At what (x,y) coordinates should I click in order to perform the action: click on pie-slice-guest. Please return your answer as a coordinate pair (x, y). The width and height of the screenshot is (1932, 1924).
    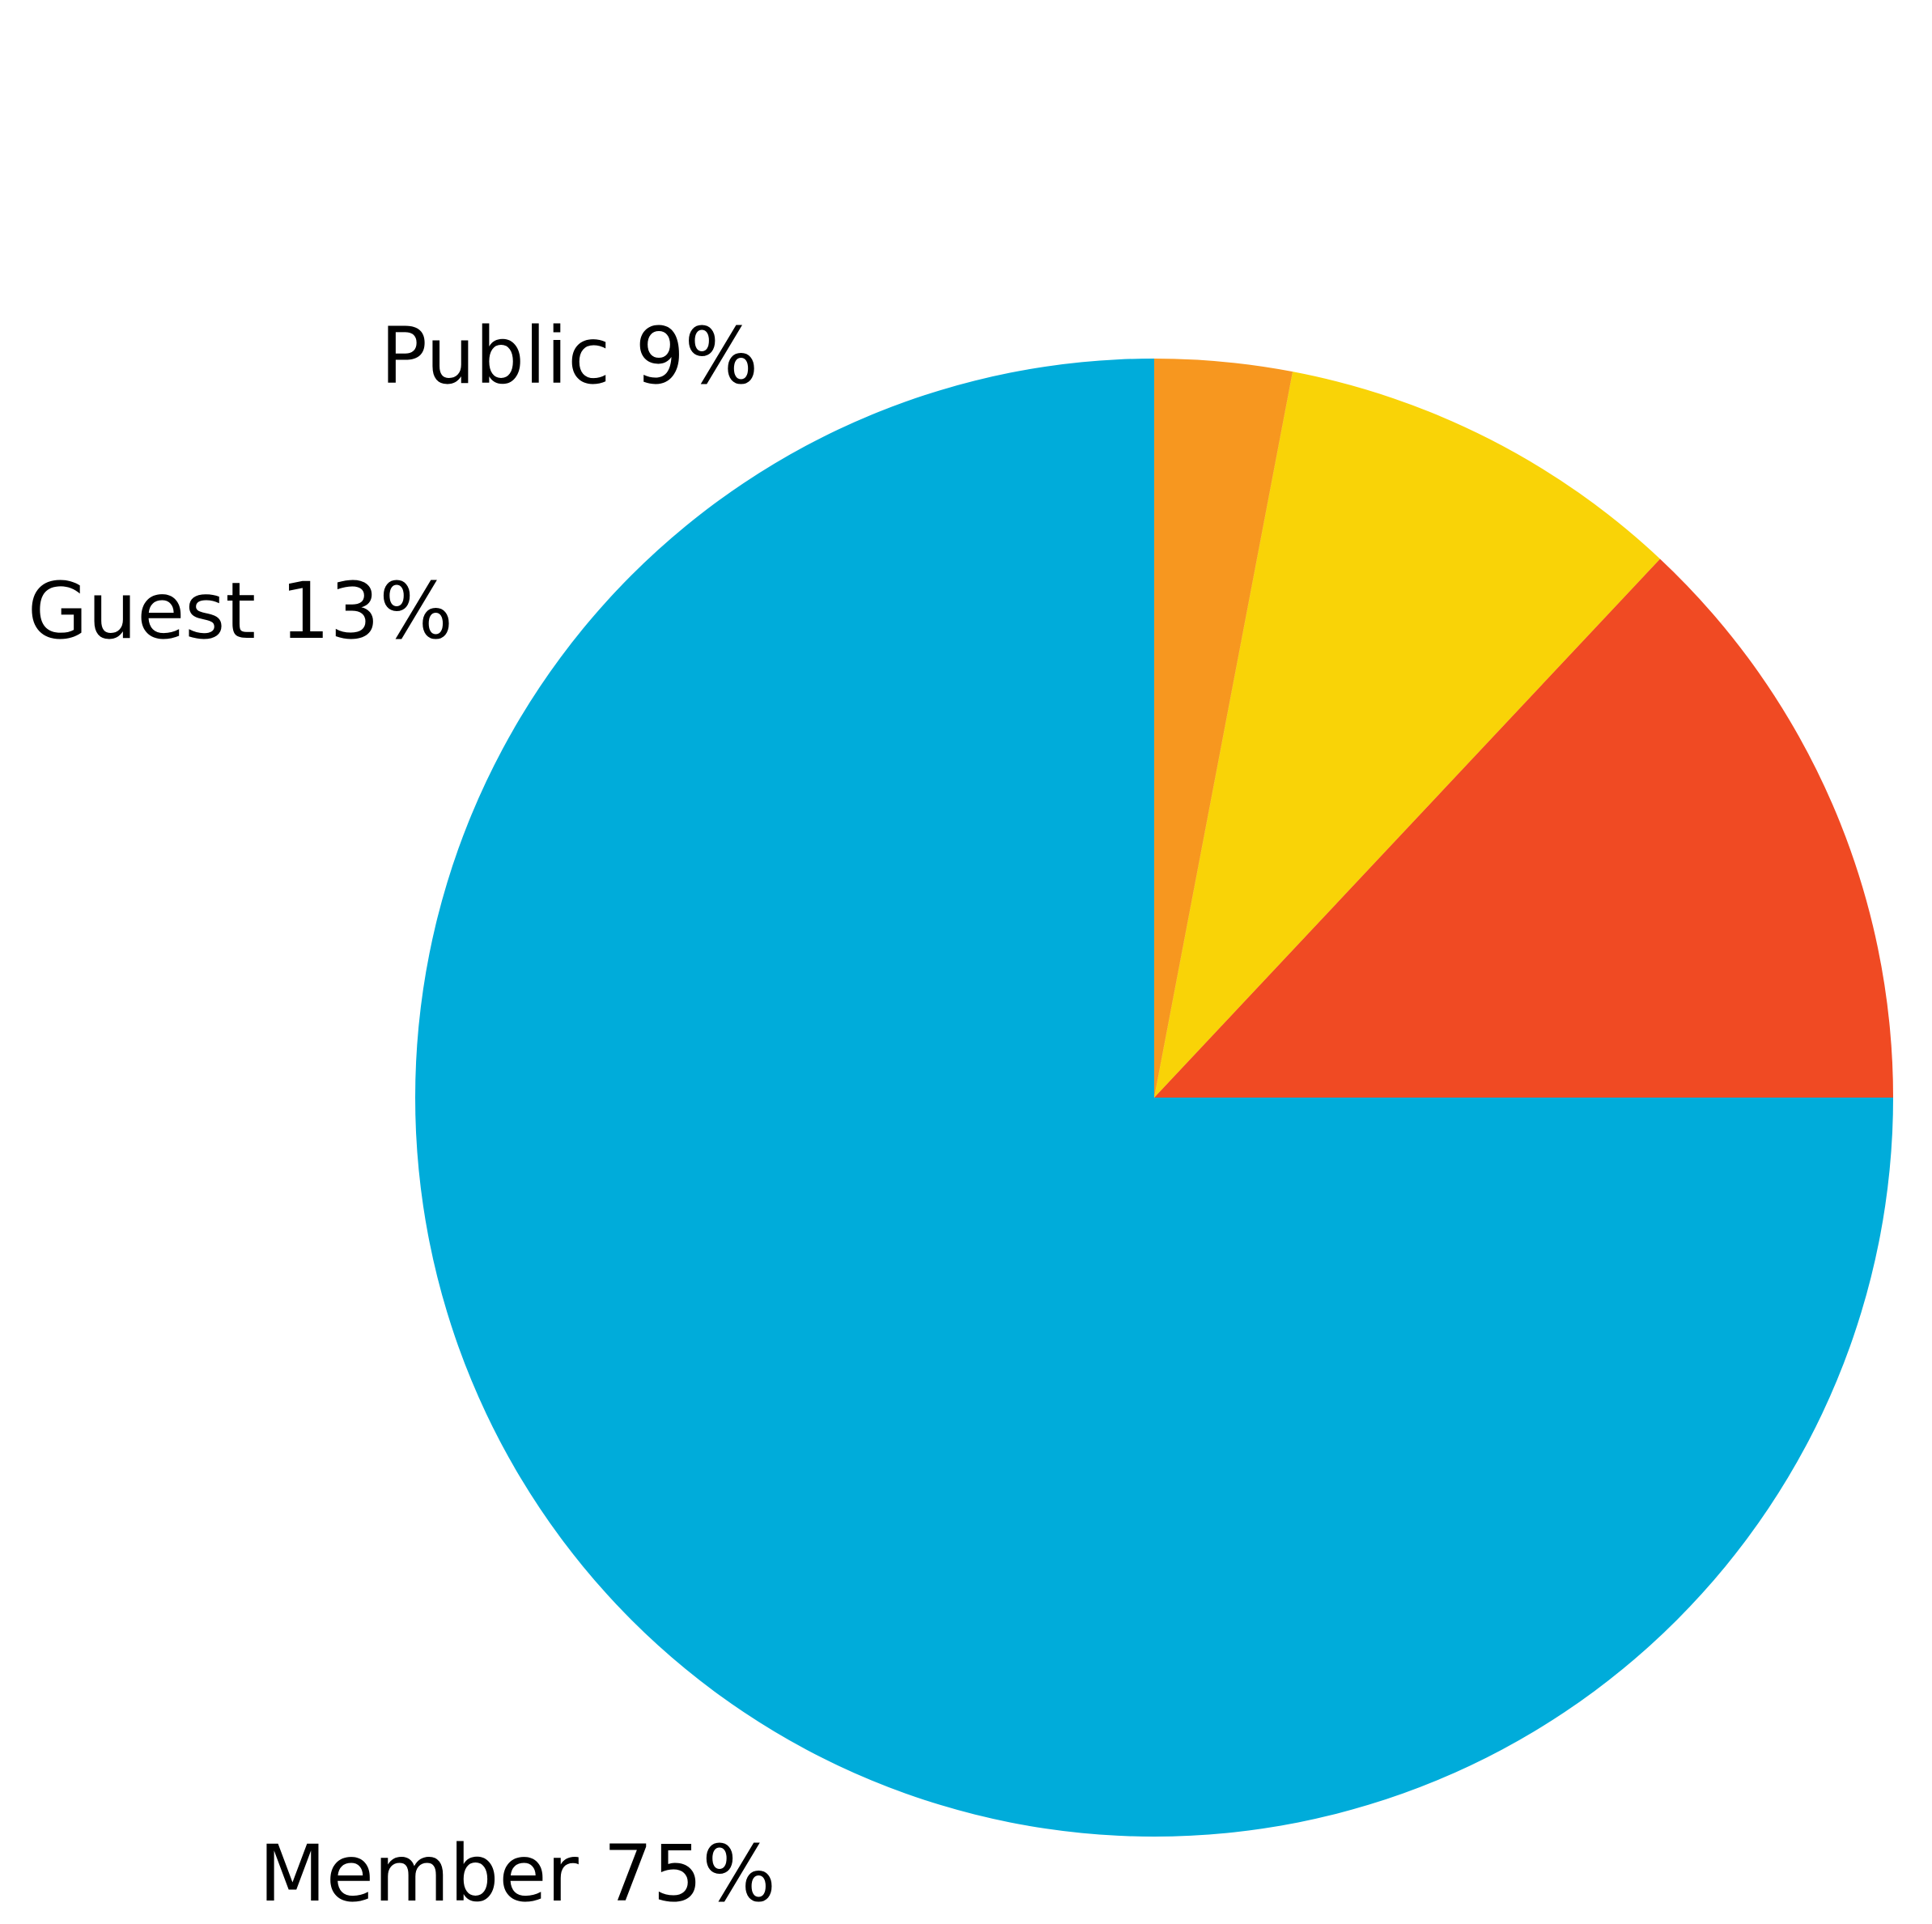
    Looking at the image, I should click on (1523, 828).